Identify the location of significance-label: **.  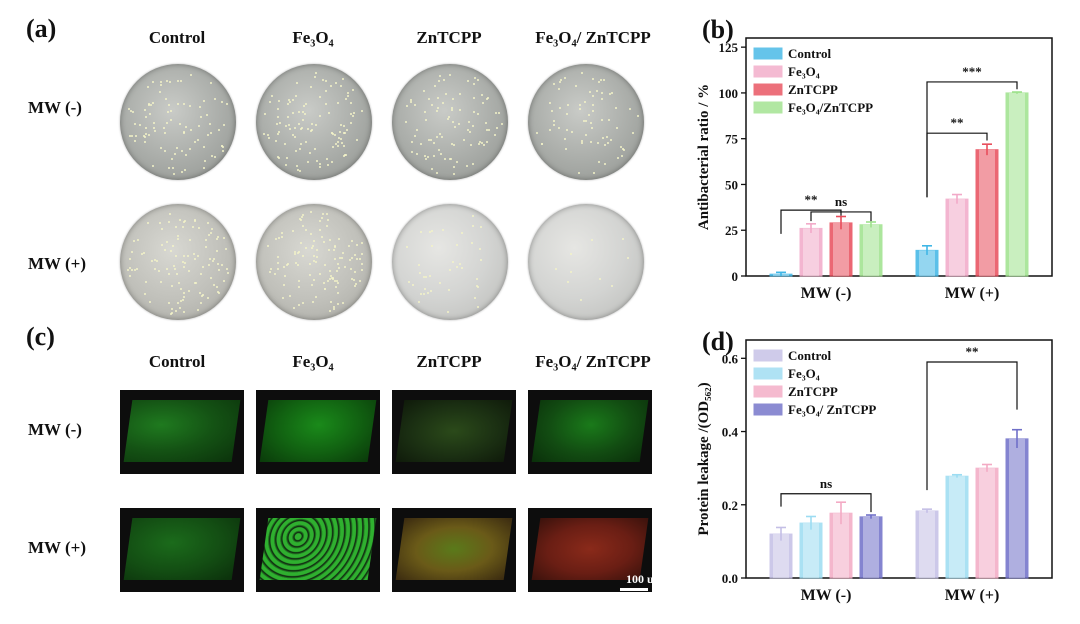
(972, 351).